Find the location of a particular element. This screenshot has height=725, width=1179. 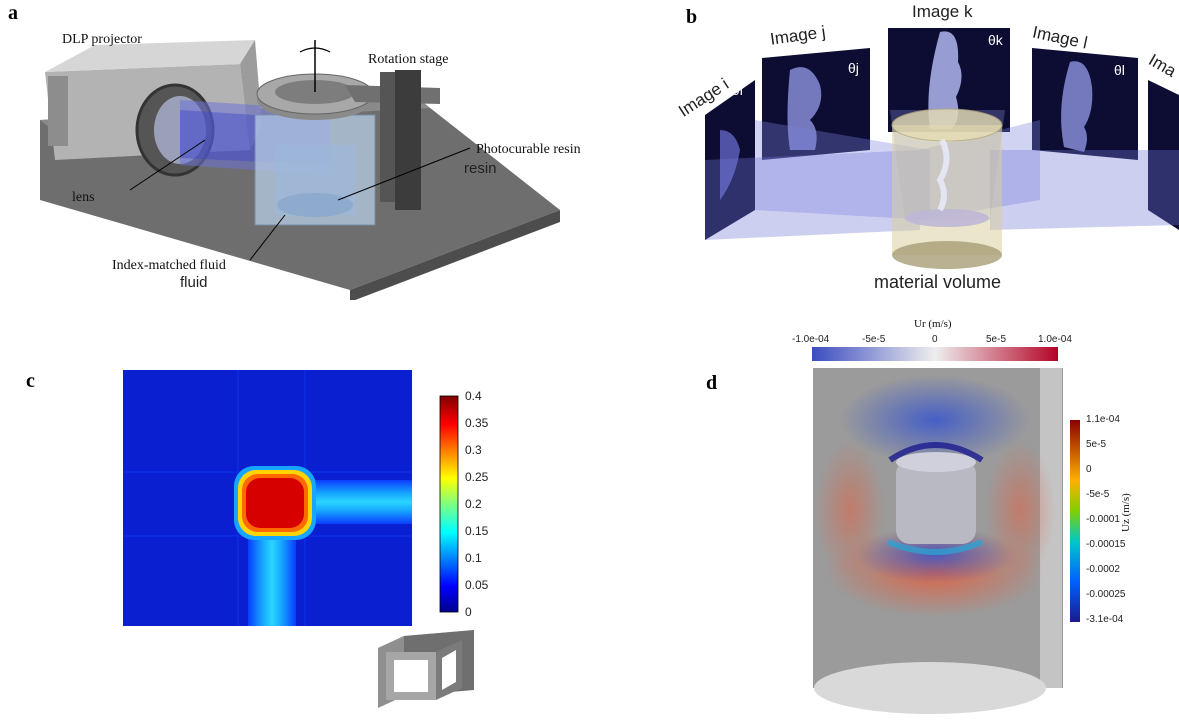

cube-frame-icon is located at coordinates (426, 669).